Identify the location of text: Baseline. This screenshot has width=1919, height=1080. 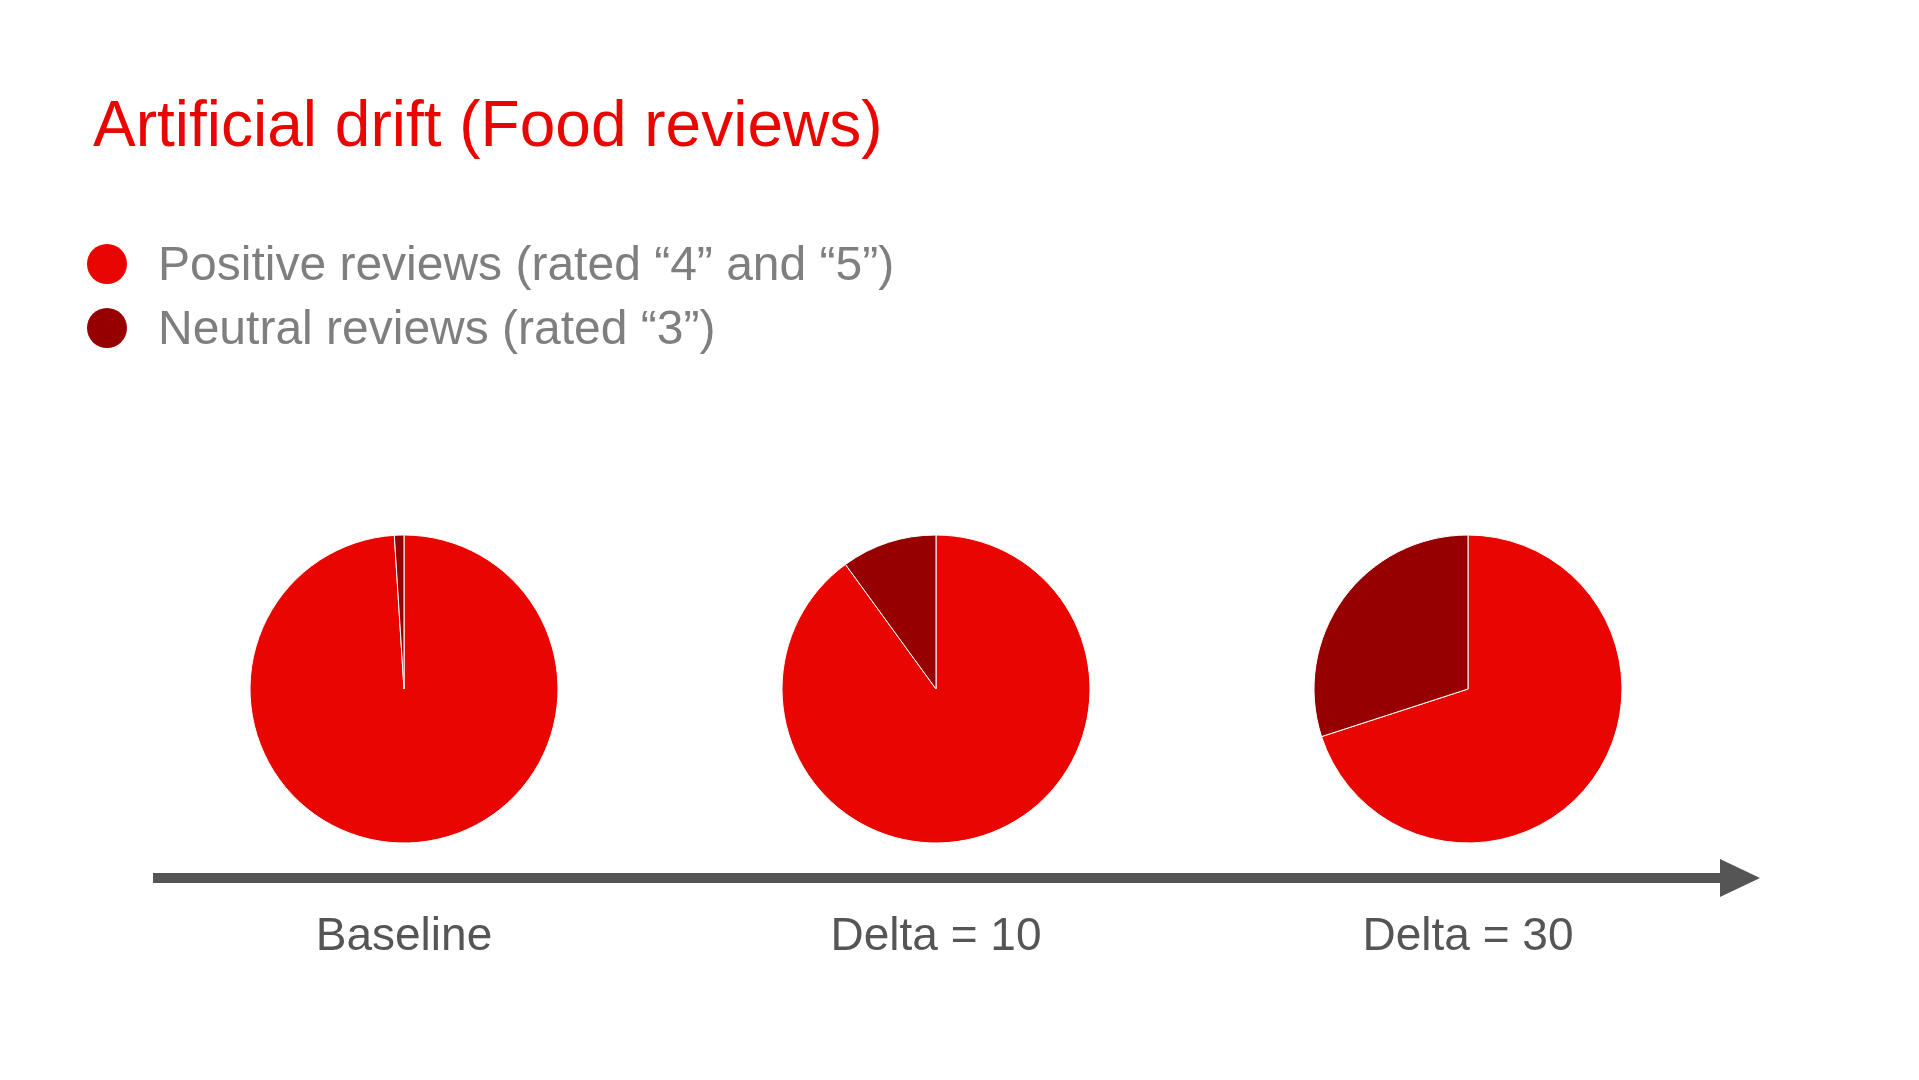
(404, 934).